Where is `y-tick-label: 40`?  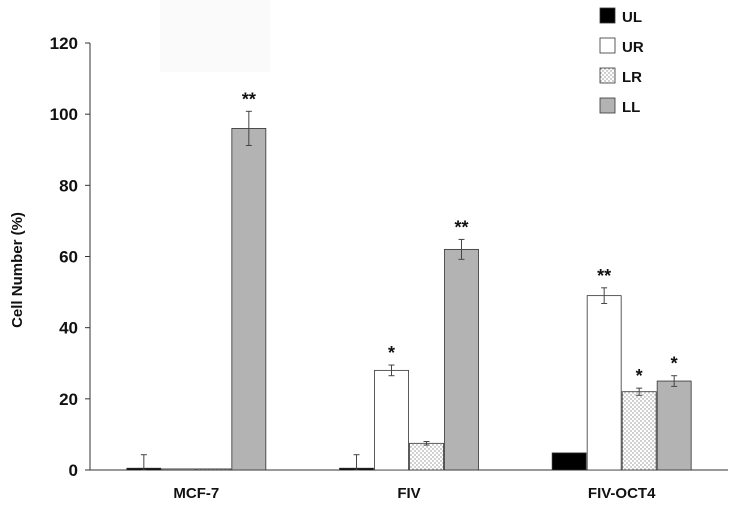 y-tick-label: 40 is located at coordinates (68, 328).